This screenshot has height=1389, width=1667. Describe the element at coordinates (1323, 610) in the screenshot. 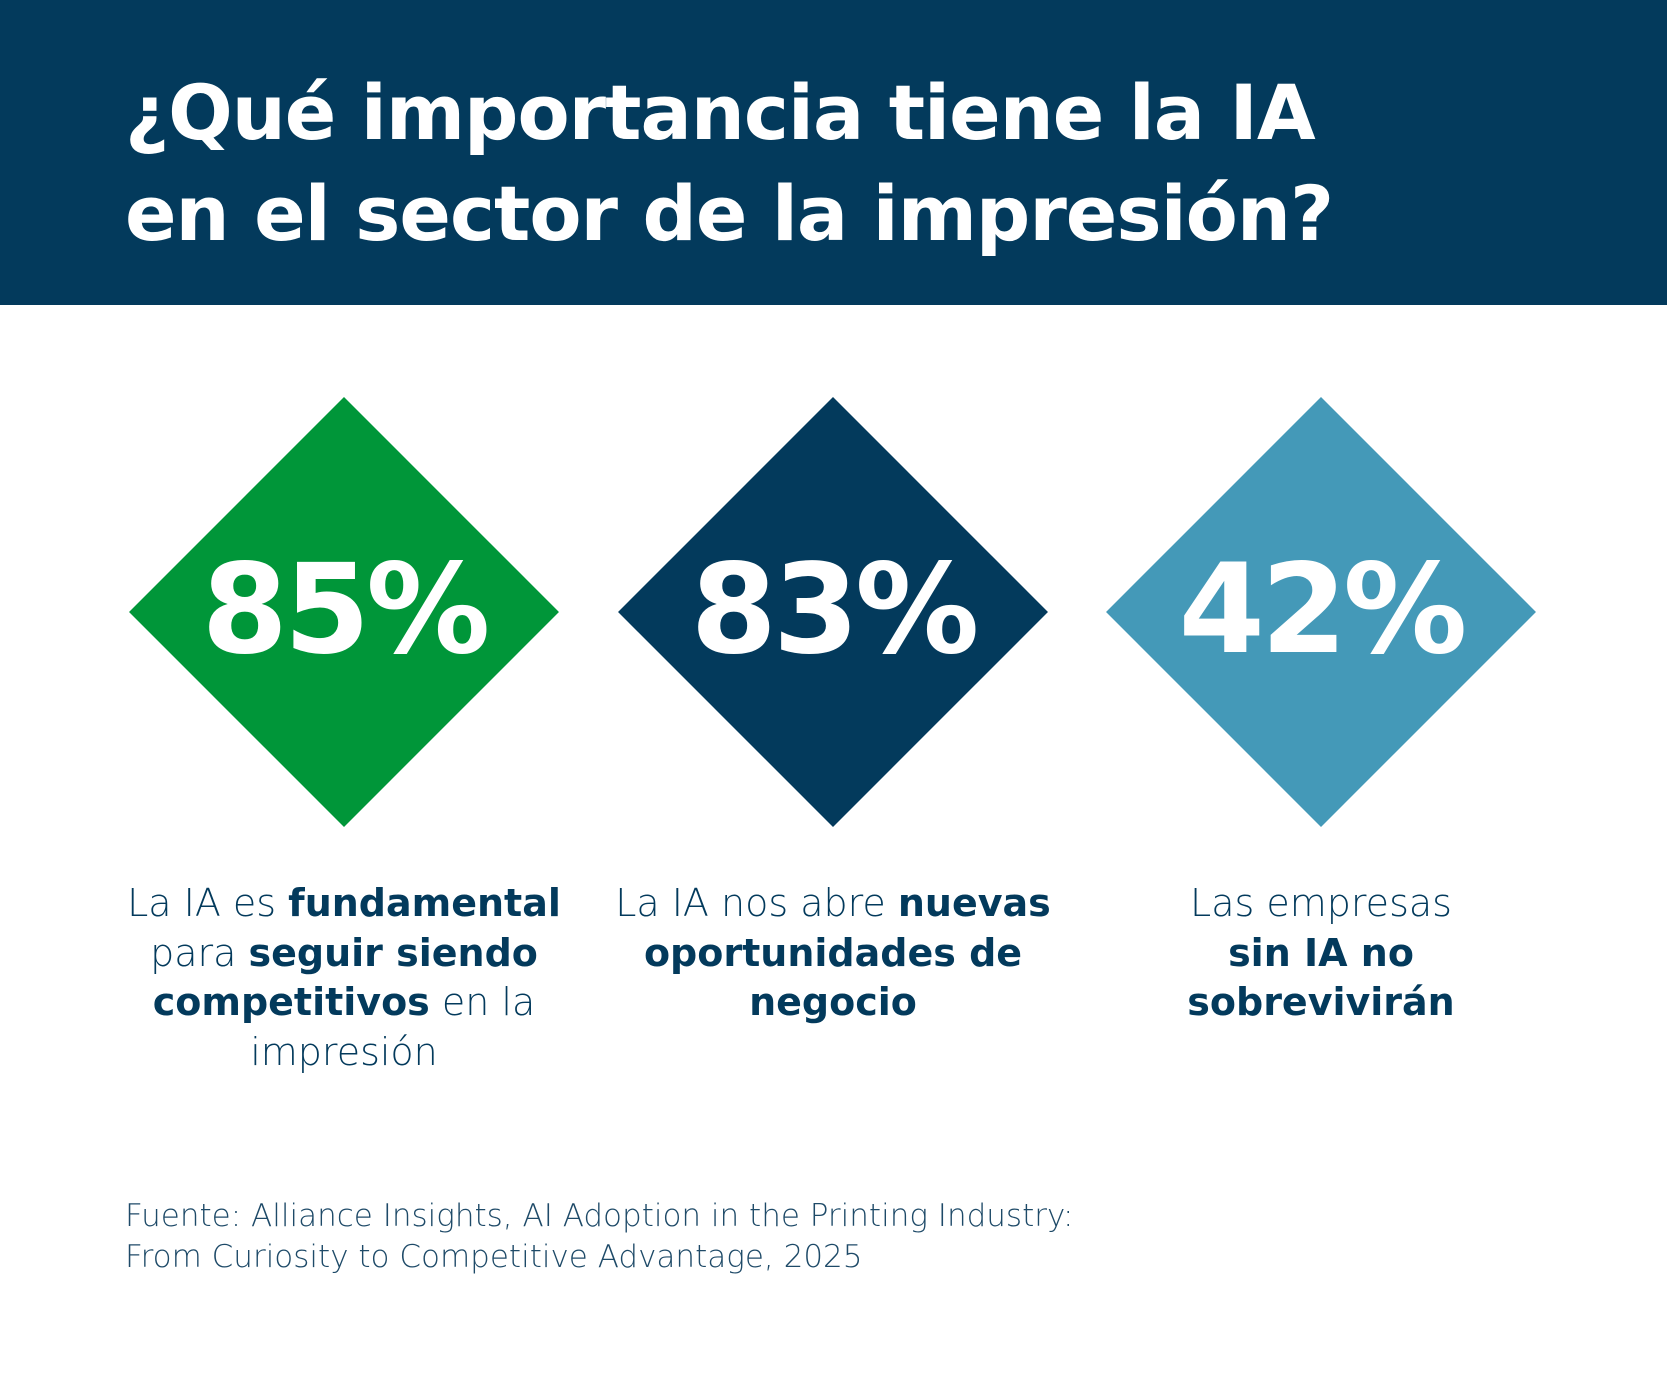

I see `stat-value: 42%` at that location.